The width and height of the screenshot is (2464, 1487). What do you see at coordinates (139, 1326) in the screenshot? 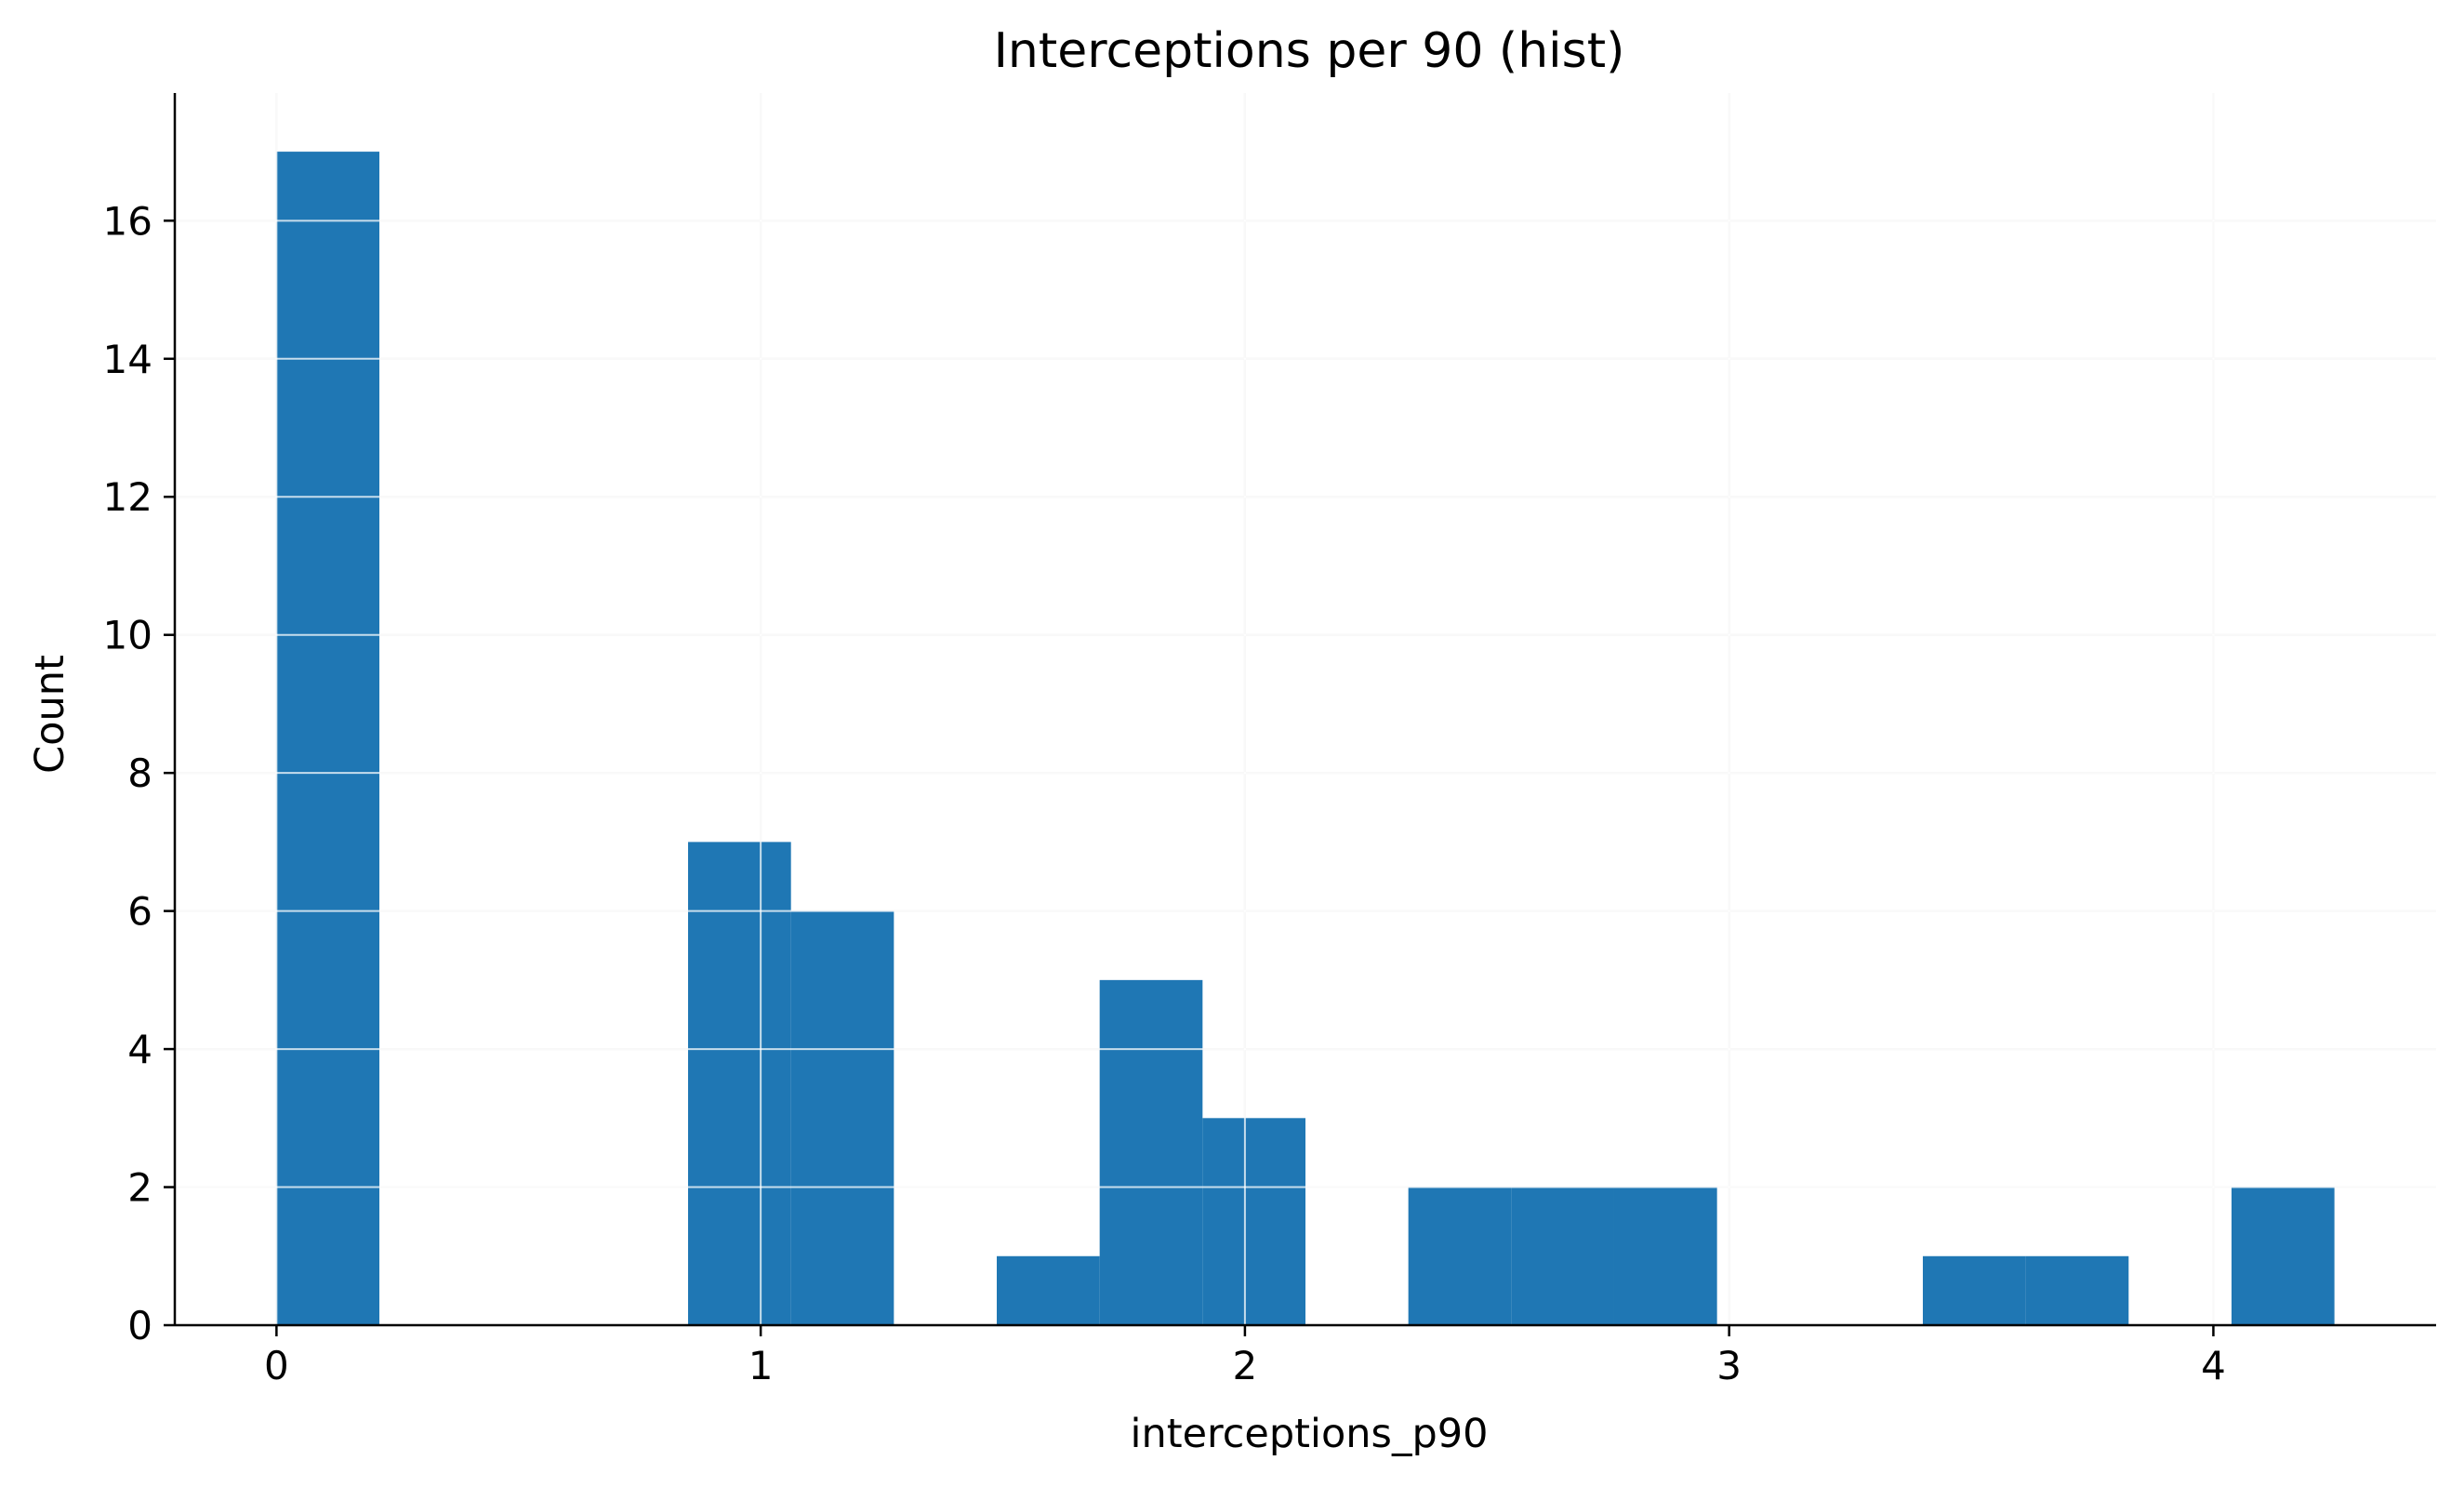
I see `y-tick-label: 0` at bounding box center [139, 1326].